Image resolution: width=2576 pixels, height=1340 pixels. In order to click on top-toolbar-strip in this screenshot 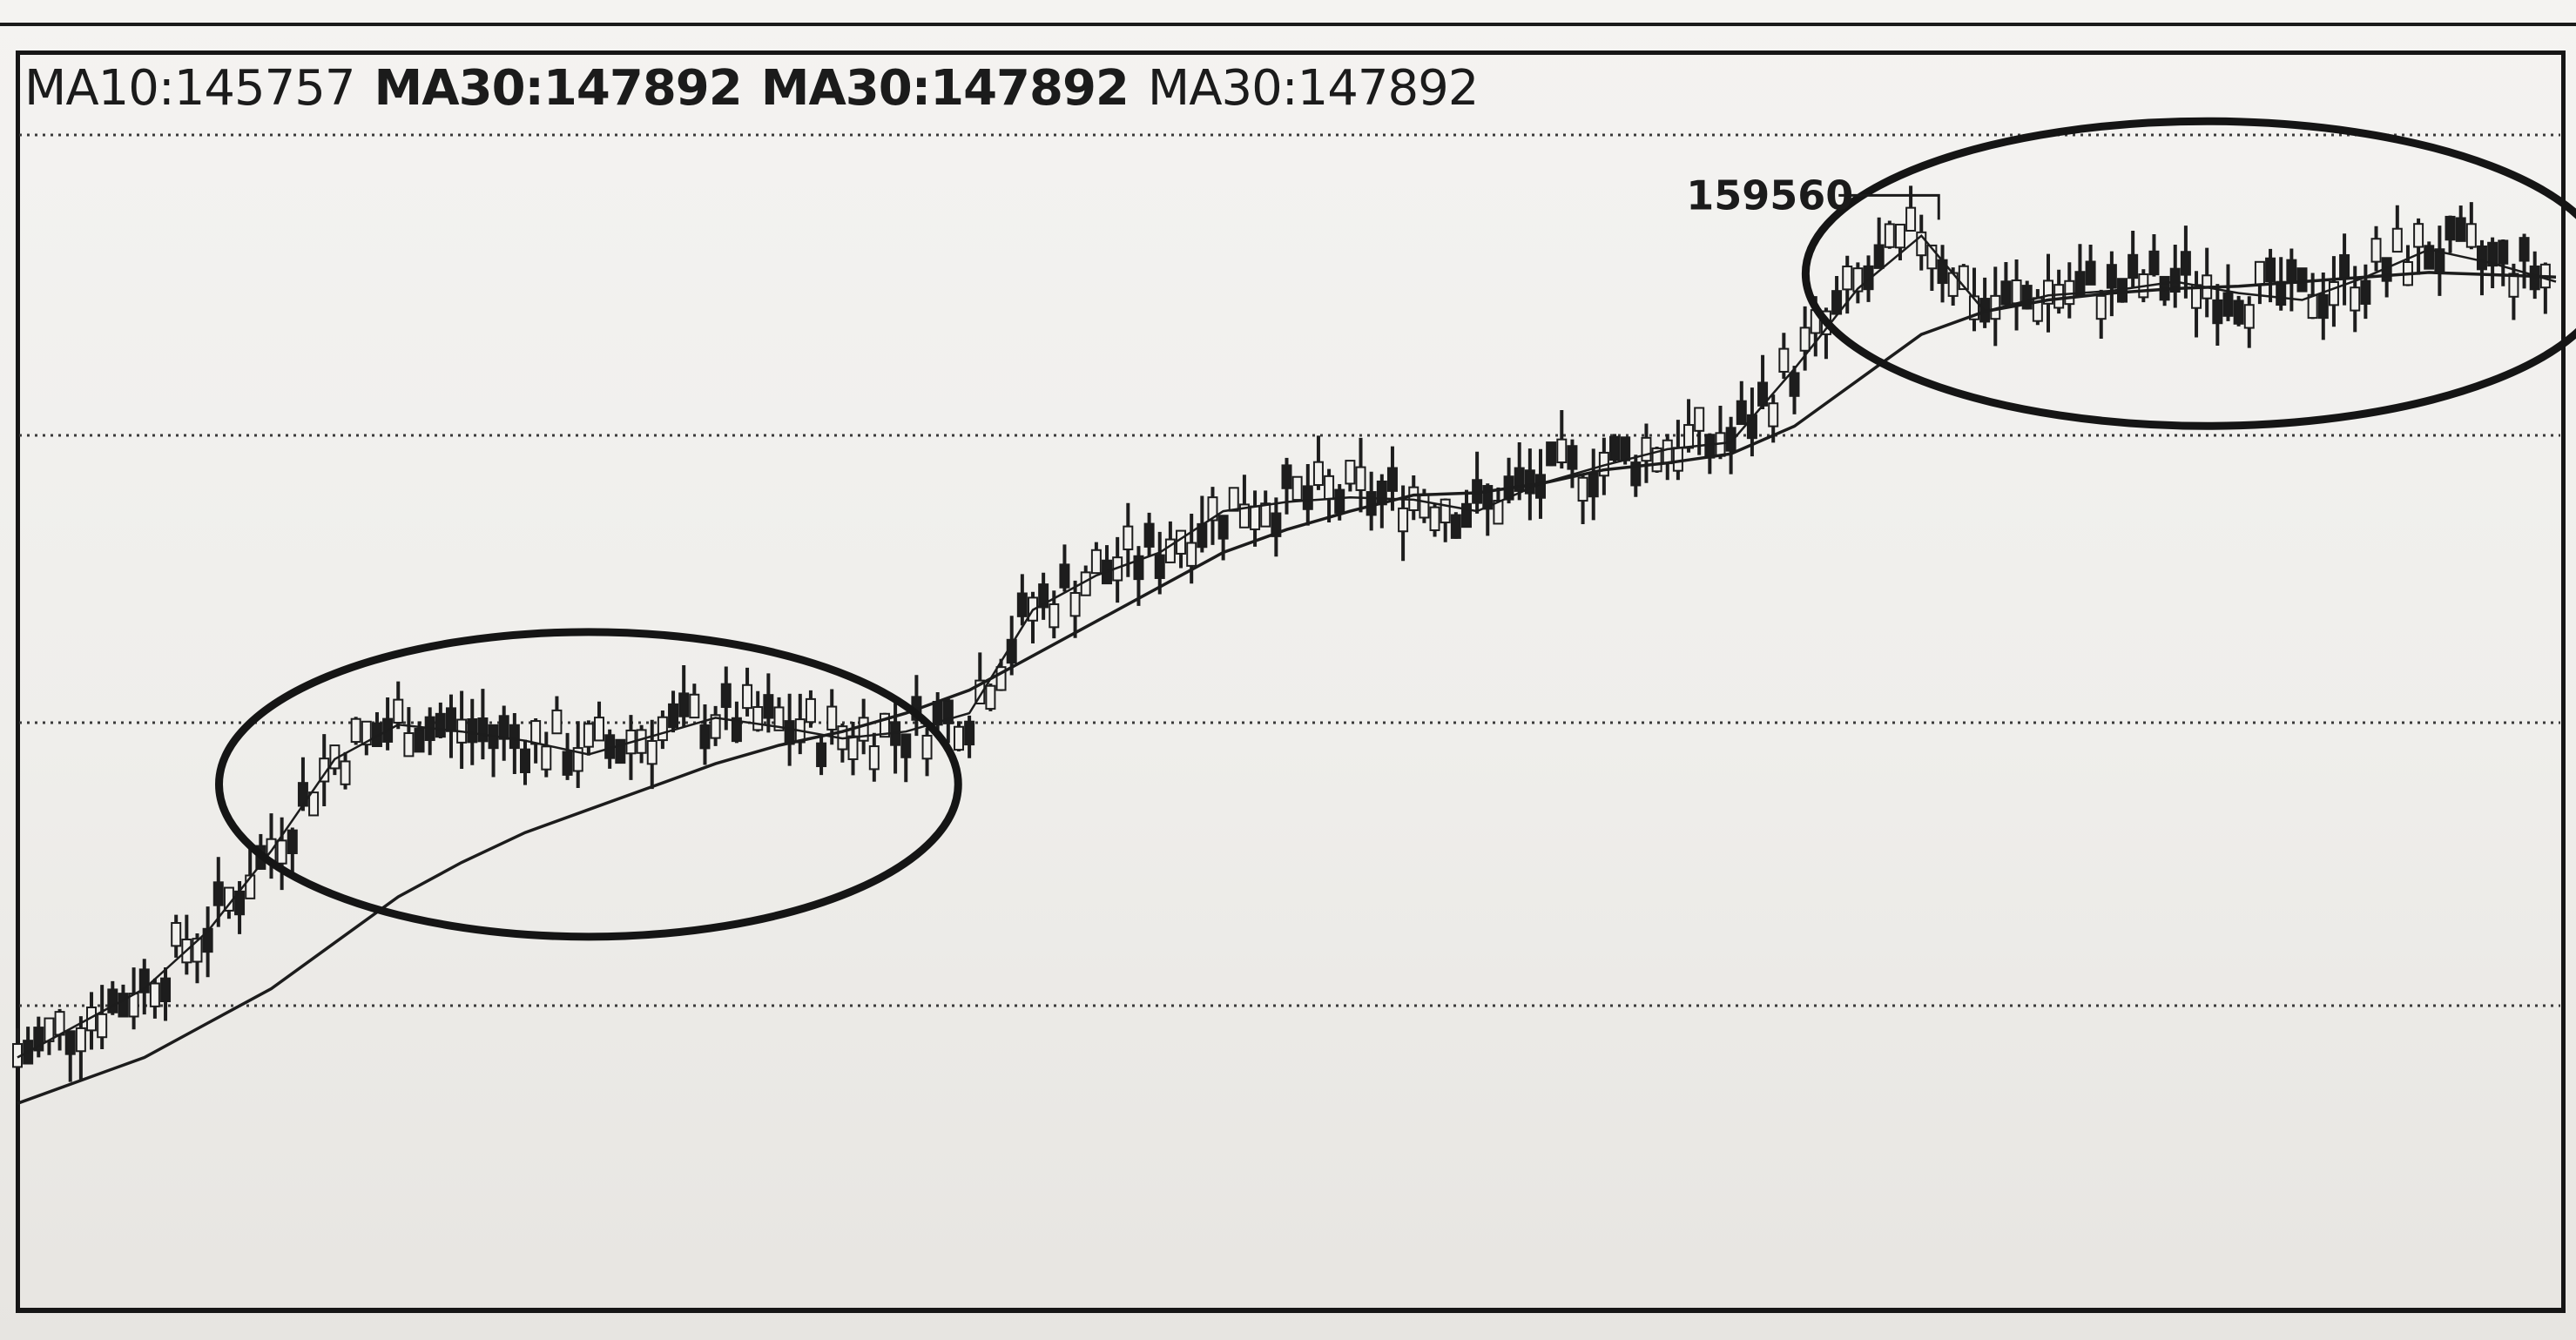, I will do `click(1288, 13)`.